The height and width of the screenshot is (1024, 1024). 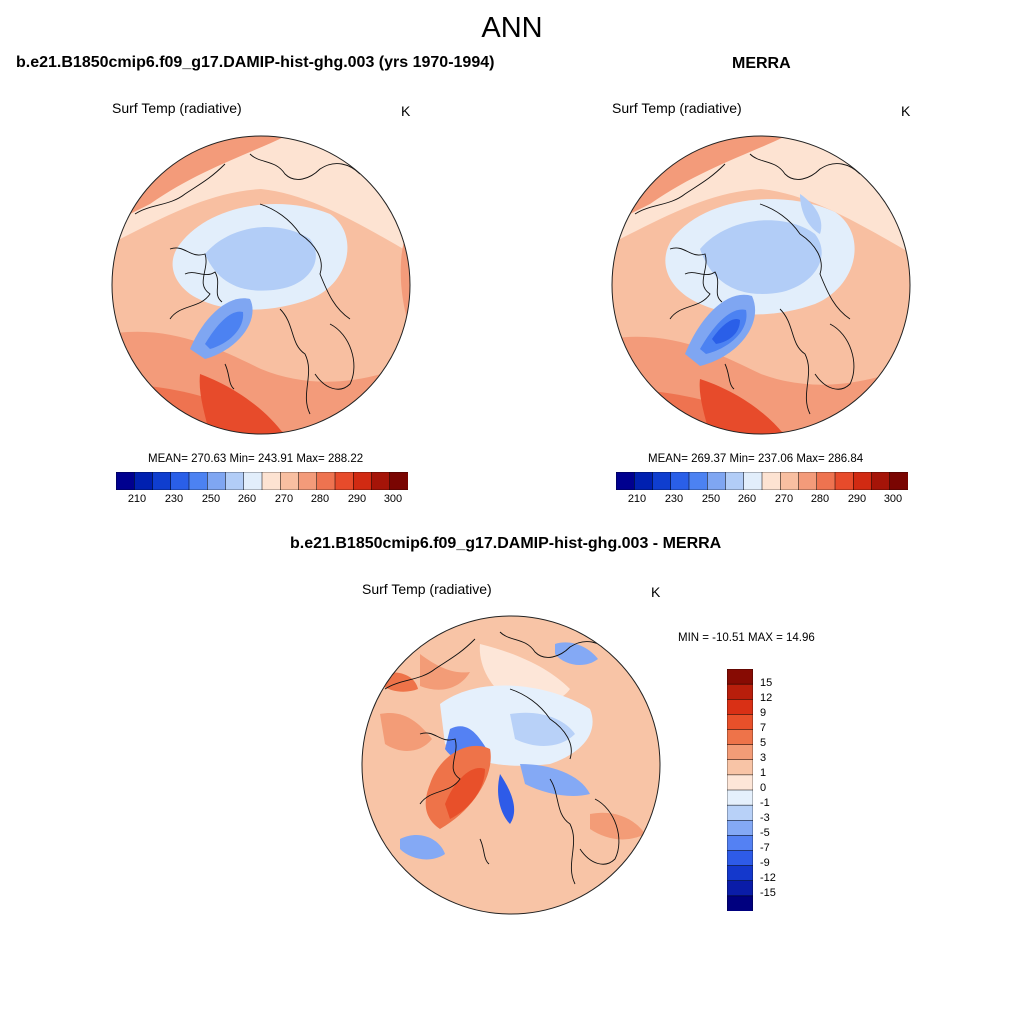 I want to click on diff-cb-label: -9, so click(x=765, y=863).